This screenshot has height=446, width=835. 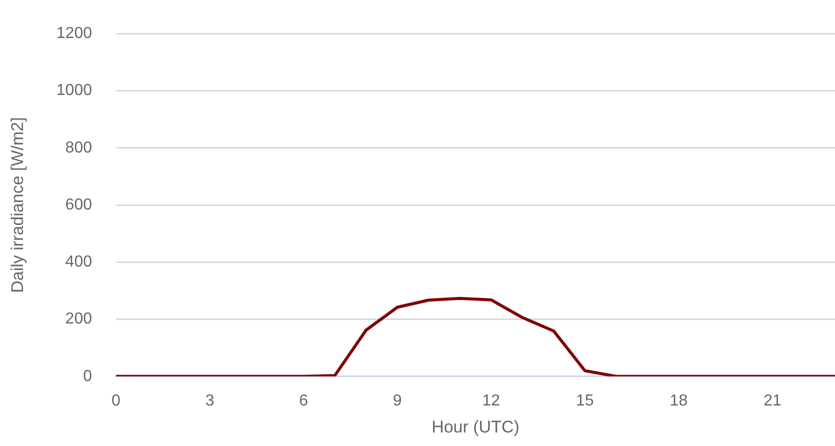 I want to click on y-tick-label: 600, so click(x=78, y=205).